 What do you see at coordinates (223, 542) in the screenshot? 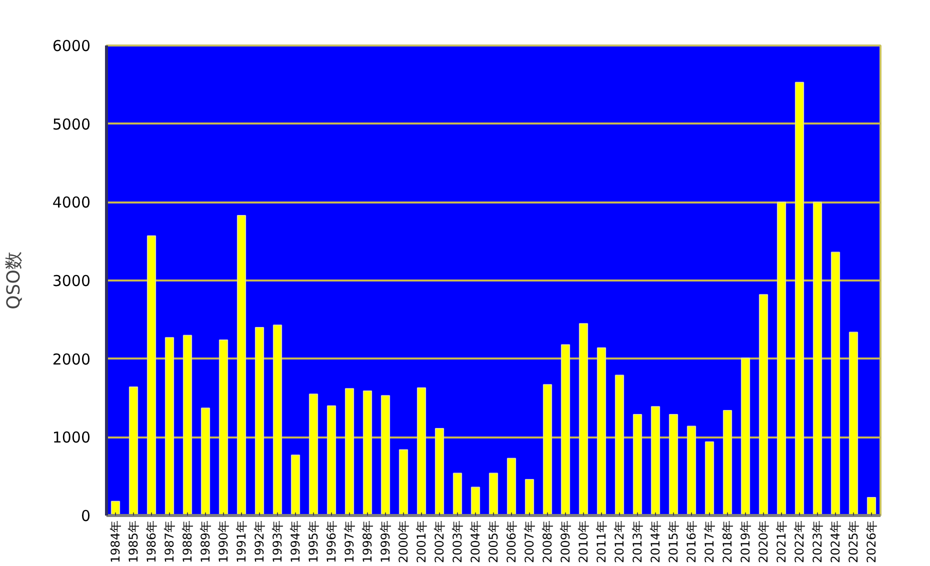
I see `x-tick-label: 1990年` at bounding box center [223, 542].